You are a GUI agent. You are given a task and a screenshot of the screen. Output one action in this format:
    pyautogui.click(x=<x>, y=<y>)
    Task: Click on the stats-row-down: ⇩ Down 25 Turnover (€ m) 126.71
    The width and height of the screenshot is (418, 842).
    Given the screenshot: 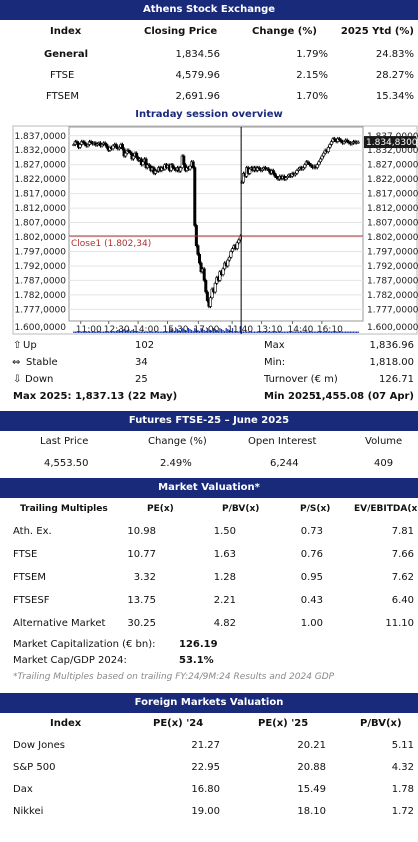 What is the action you would take?
    pyautogui.click(x=209, y=379)
    